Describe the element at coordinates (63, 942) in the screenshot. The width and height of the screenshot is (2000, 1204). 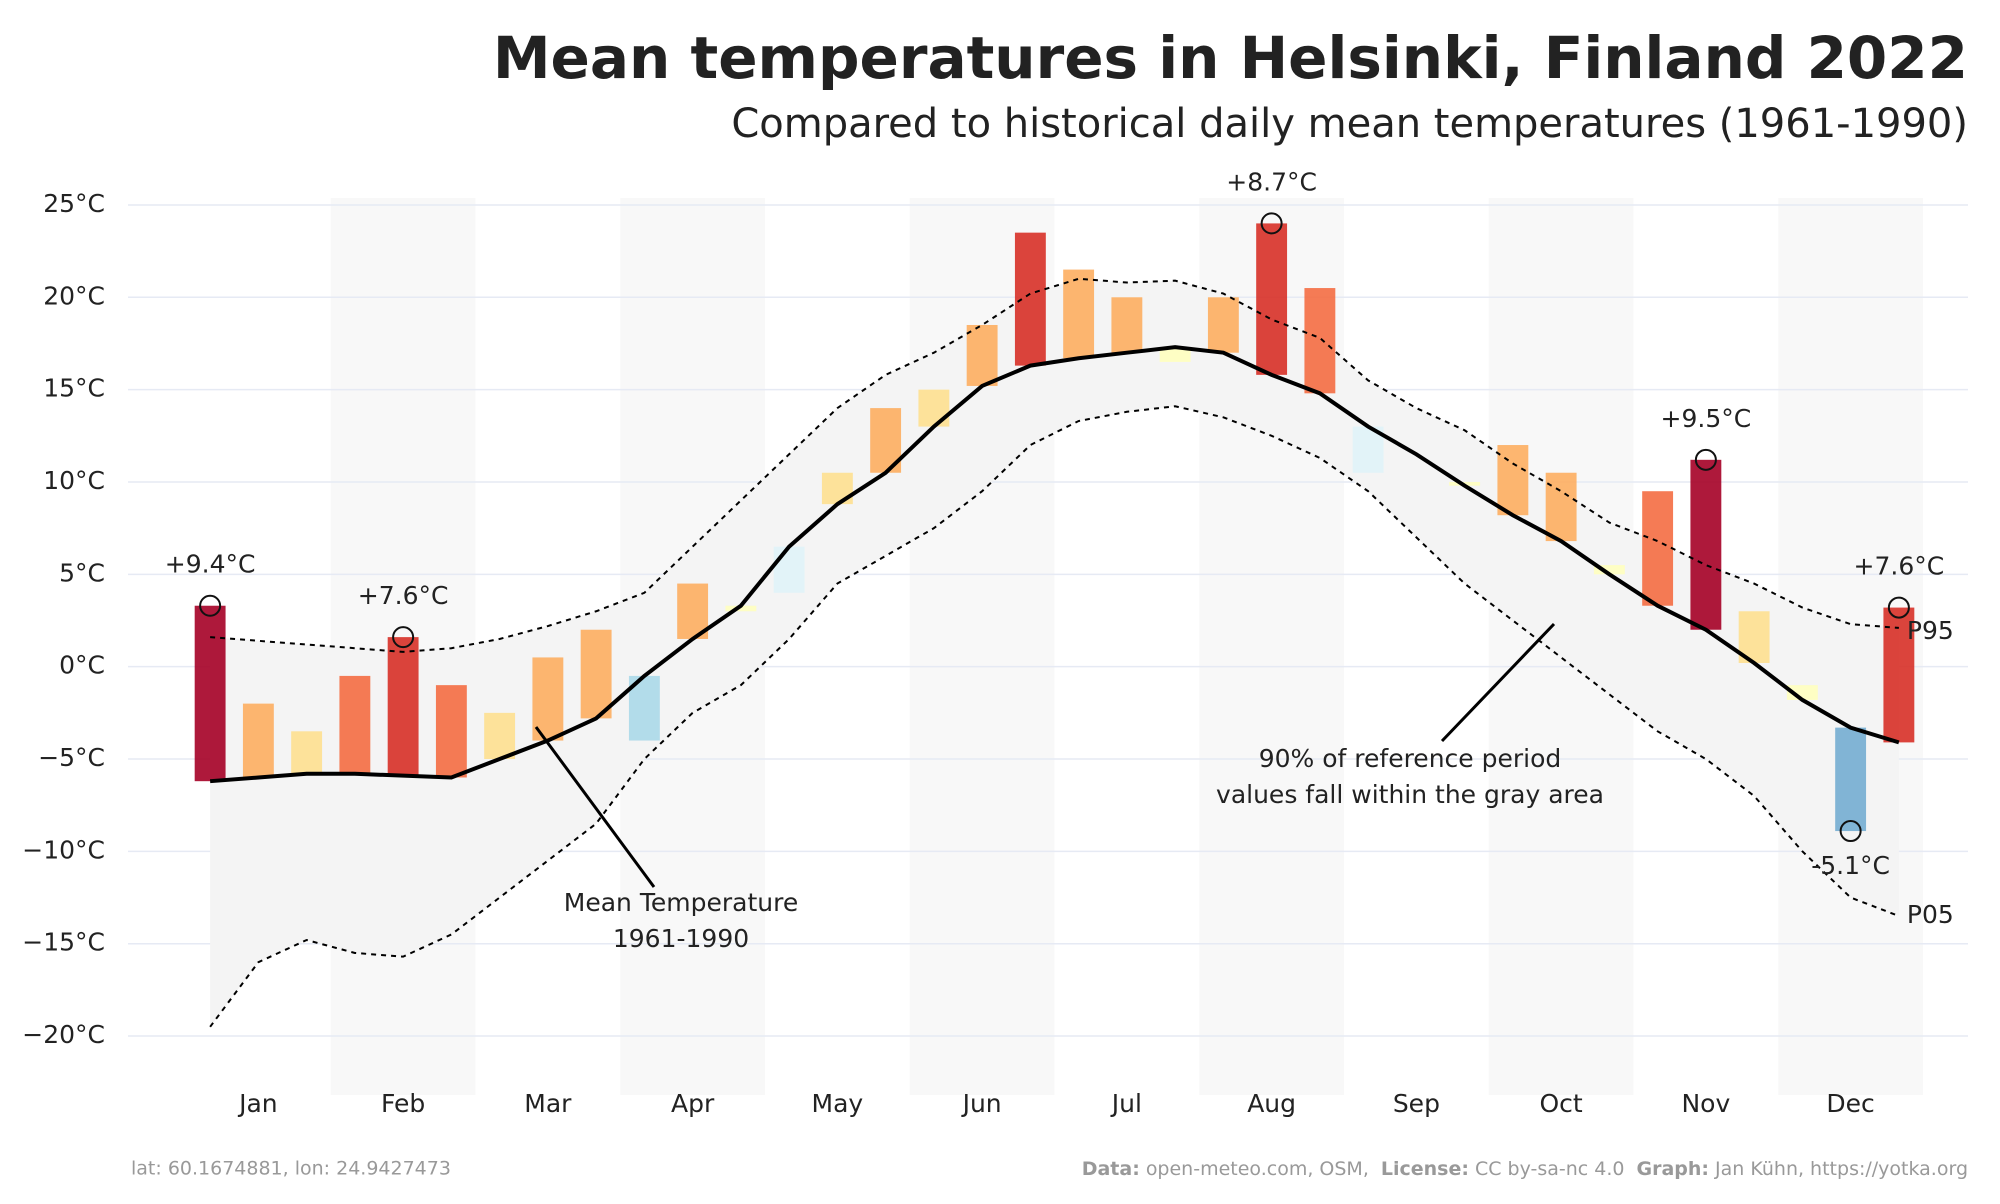
I see `y-tick-label: −15°C` at that location.